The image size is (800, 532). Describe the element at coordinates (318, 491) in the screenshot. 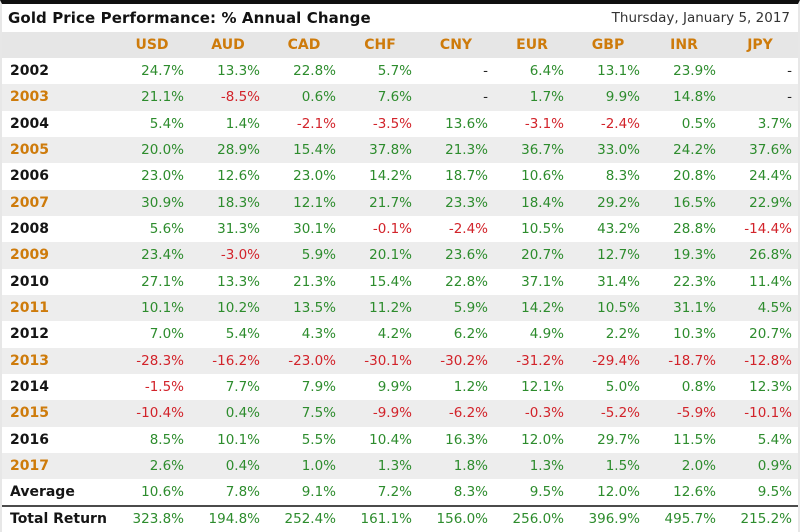

I see `value-cell-average-cad: 9.1%` at that location.